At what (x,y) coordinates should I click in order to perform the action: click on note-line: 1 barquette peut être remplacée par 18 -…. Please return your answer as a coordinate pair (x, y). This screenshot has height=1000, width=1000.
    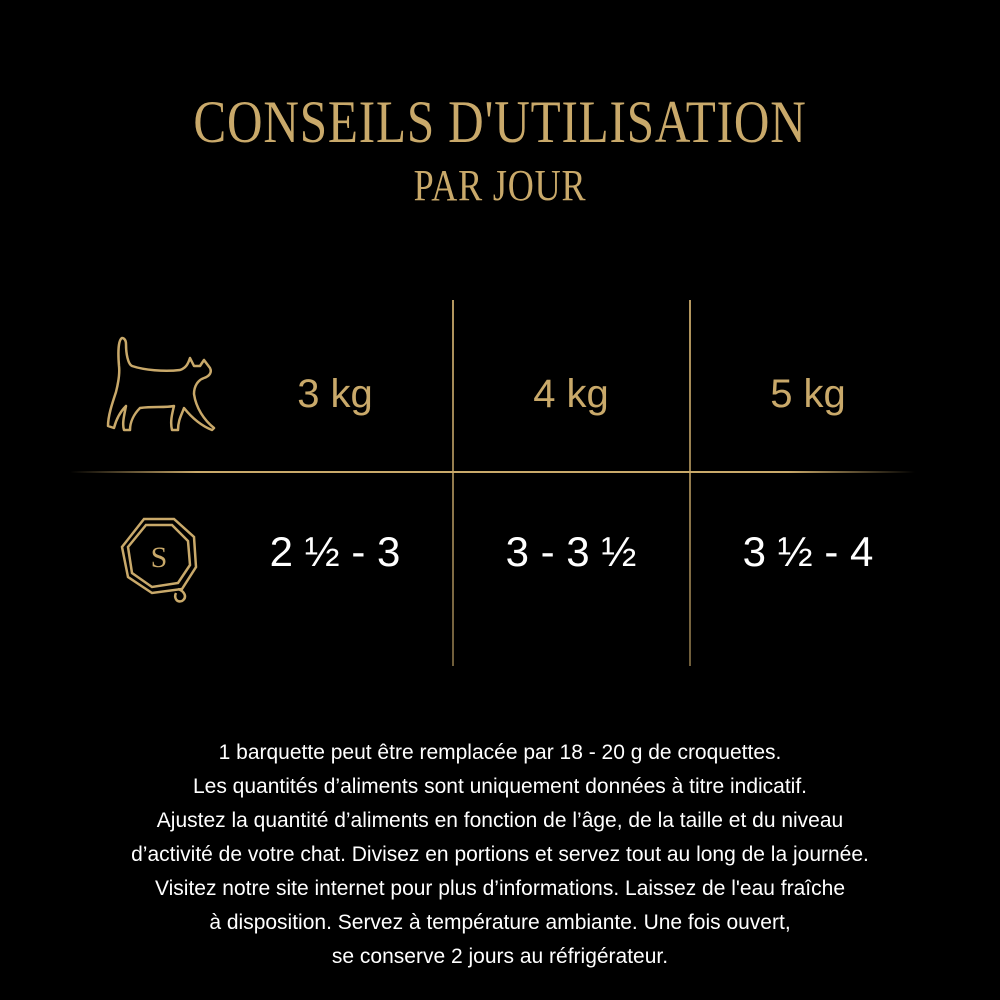
    Looking at the image, I should click on (500, 752).